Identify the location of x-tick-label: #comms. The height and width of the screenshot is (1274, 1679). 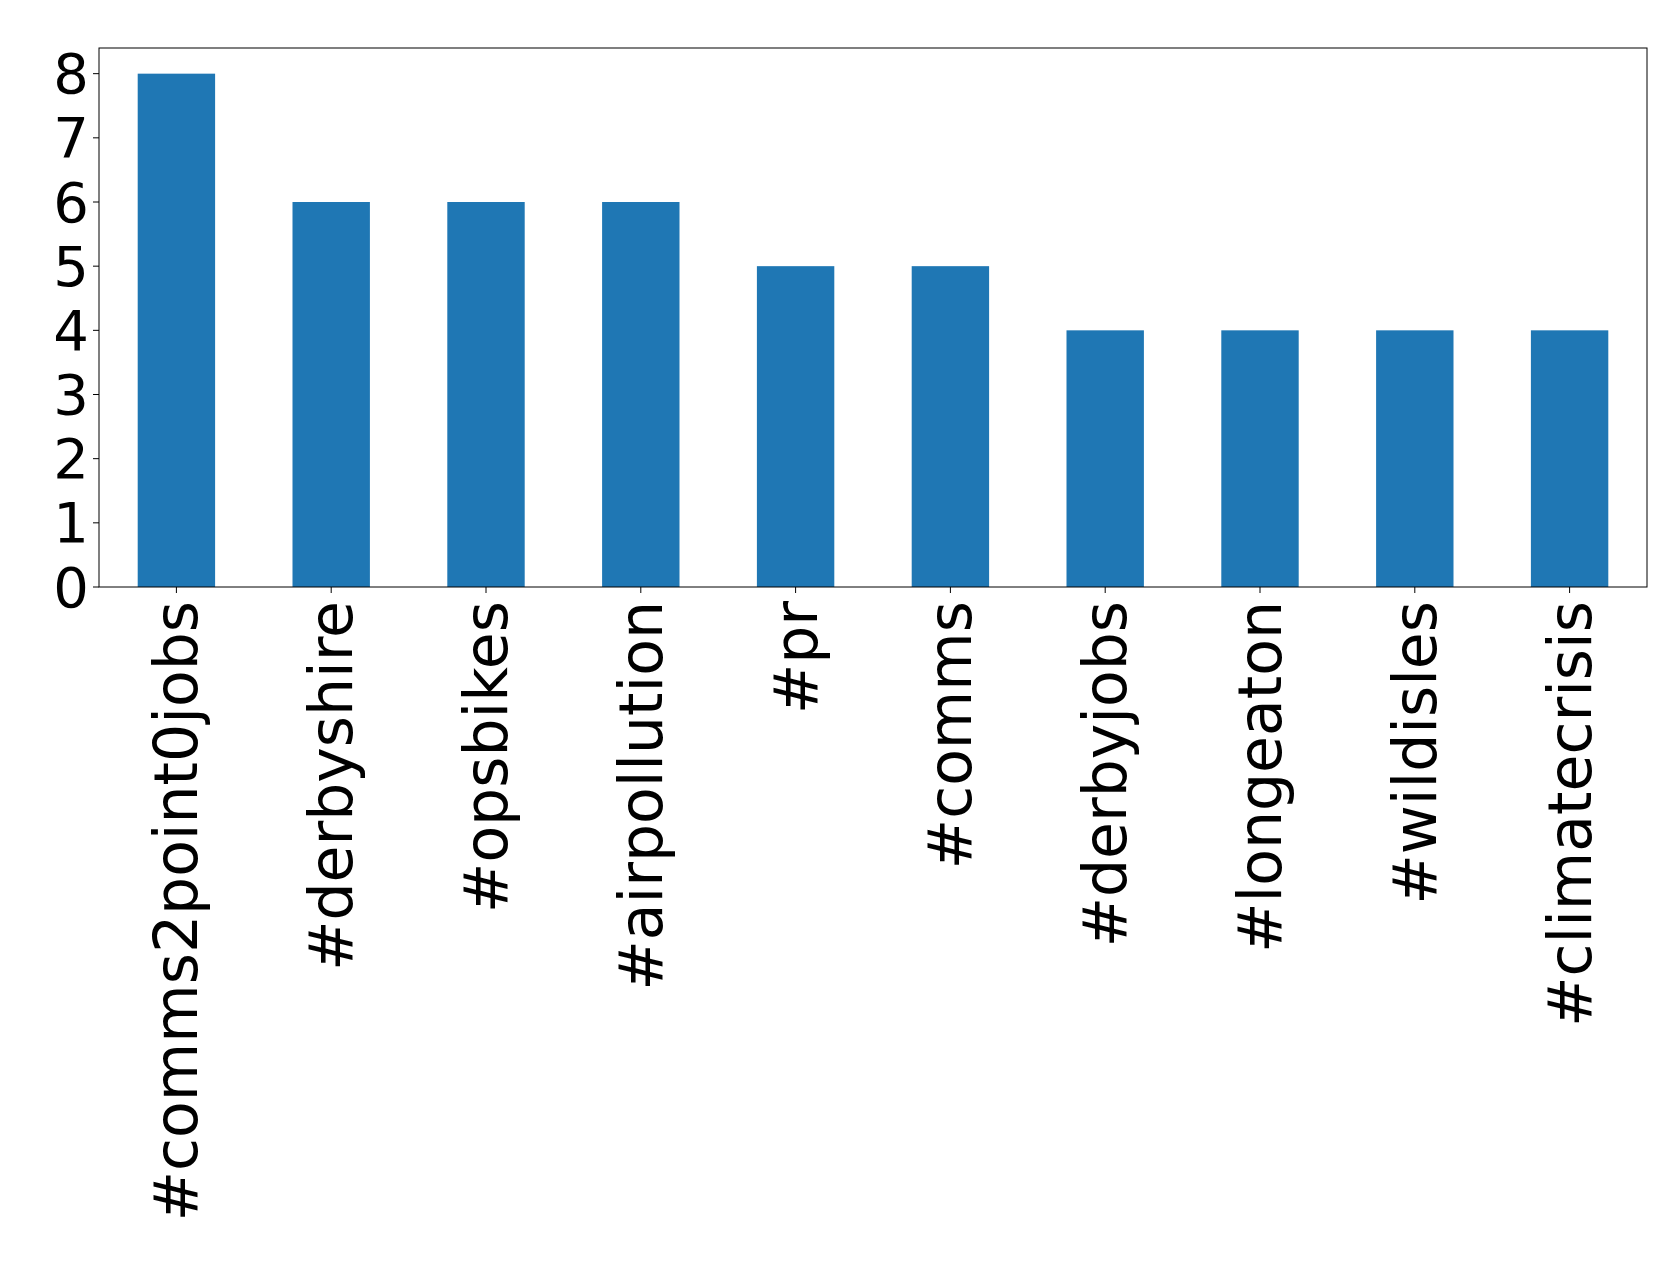
(950, 735).